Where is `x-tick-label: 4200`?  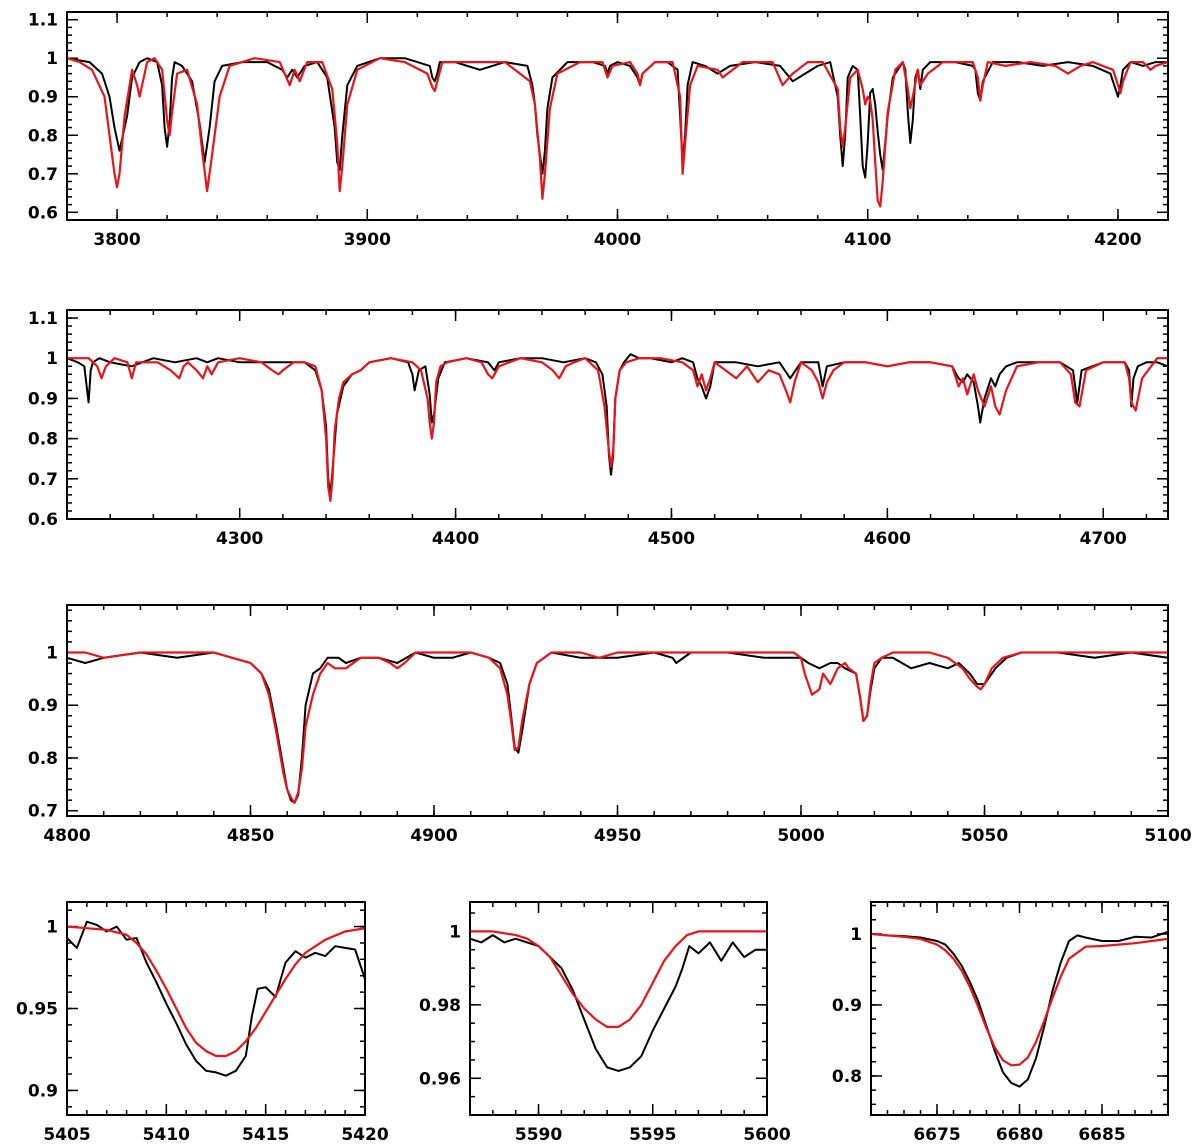
x-tick-label: 4200 is located at coordinates (1117, 240).